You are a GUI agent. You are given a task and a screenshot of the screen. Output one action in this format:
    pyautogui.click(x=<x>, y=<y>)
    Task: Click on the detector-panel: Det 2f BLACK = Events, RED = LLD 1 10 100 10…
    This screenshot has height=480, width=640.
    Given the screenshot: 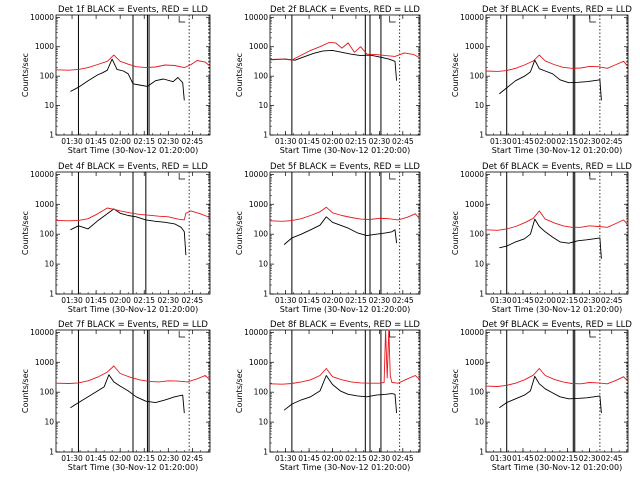 What is the action you would take?
    pyautogui.click(x=327, y=80)
    